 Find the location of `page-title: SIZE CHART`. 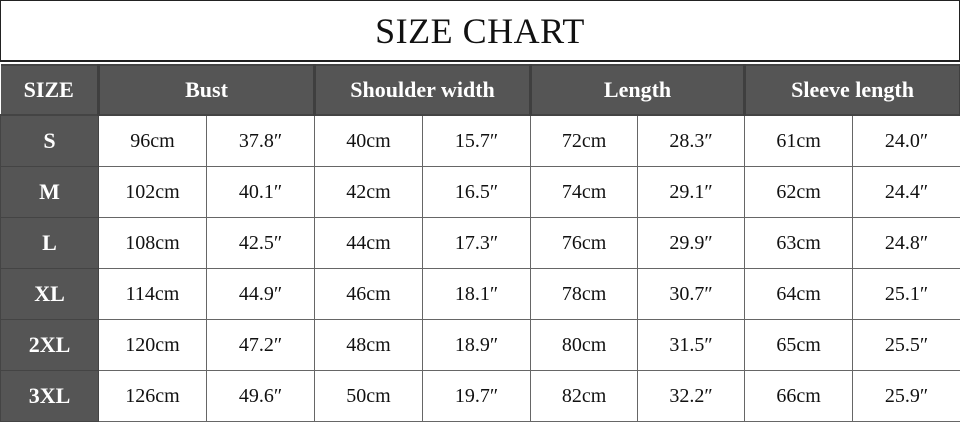

page-title: SIZE CHART is located at coordinates (480, 30).